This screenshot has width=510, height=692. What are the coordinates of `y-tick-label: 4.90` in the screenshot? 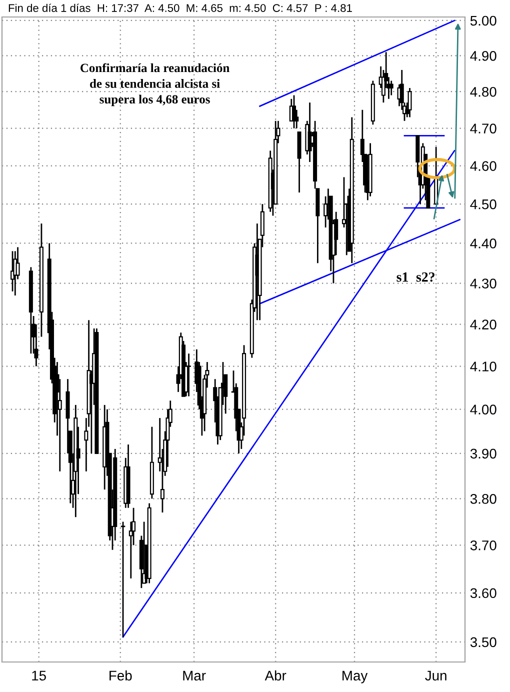 It's located at (483, 56).